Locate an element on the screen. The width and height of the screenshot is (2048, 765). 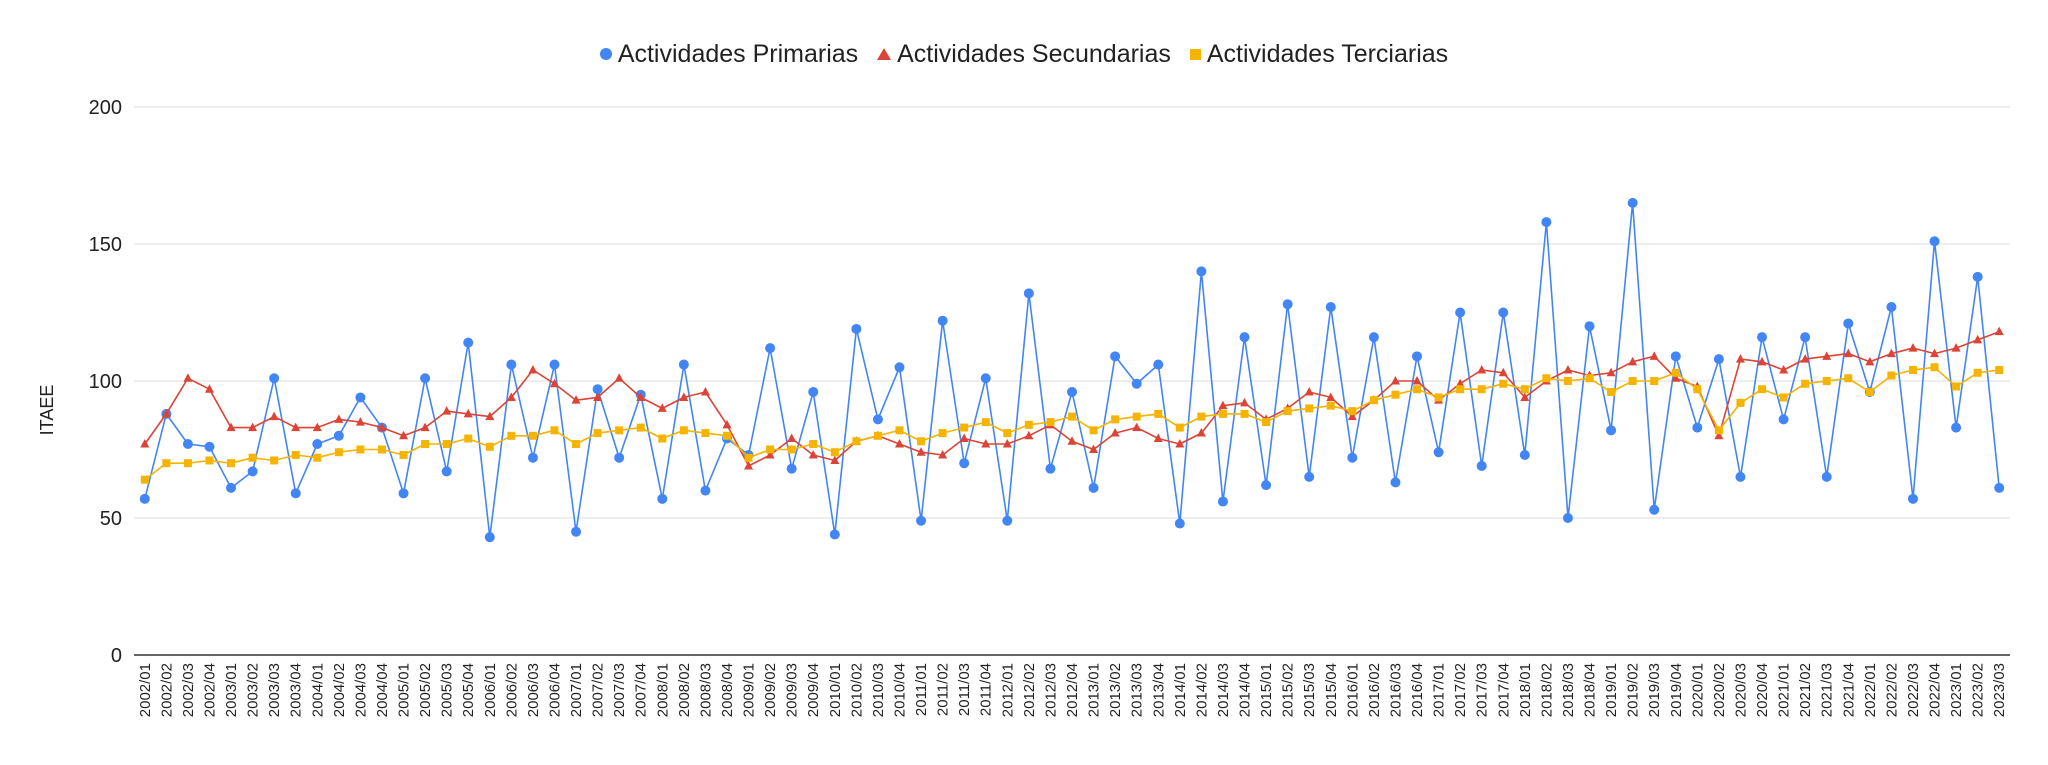
x-tick-label: 2002/01 is located at coordinates (145, 690).